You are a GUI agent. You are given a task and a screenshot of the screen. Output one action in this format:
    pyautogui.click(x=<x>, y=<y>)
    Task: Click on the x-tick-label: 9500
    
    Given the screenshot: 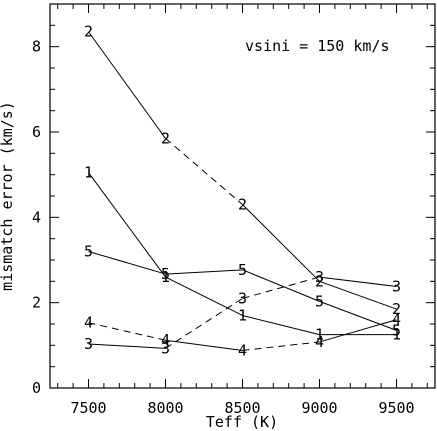 What is the action you would take?
    pyautogui.click(x=396, y=408)
    